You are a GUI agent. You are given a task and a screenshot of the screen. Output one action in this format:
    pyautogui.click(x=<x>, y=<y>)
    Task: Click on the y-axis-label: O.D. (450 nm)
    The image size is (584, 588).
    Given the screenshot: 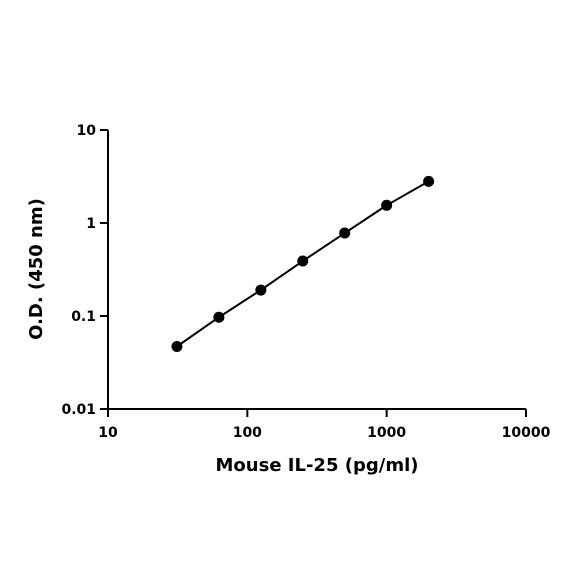 What is the action you would take?
    pyautogui.click(x=36, y=269)
    